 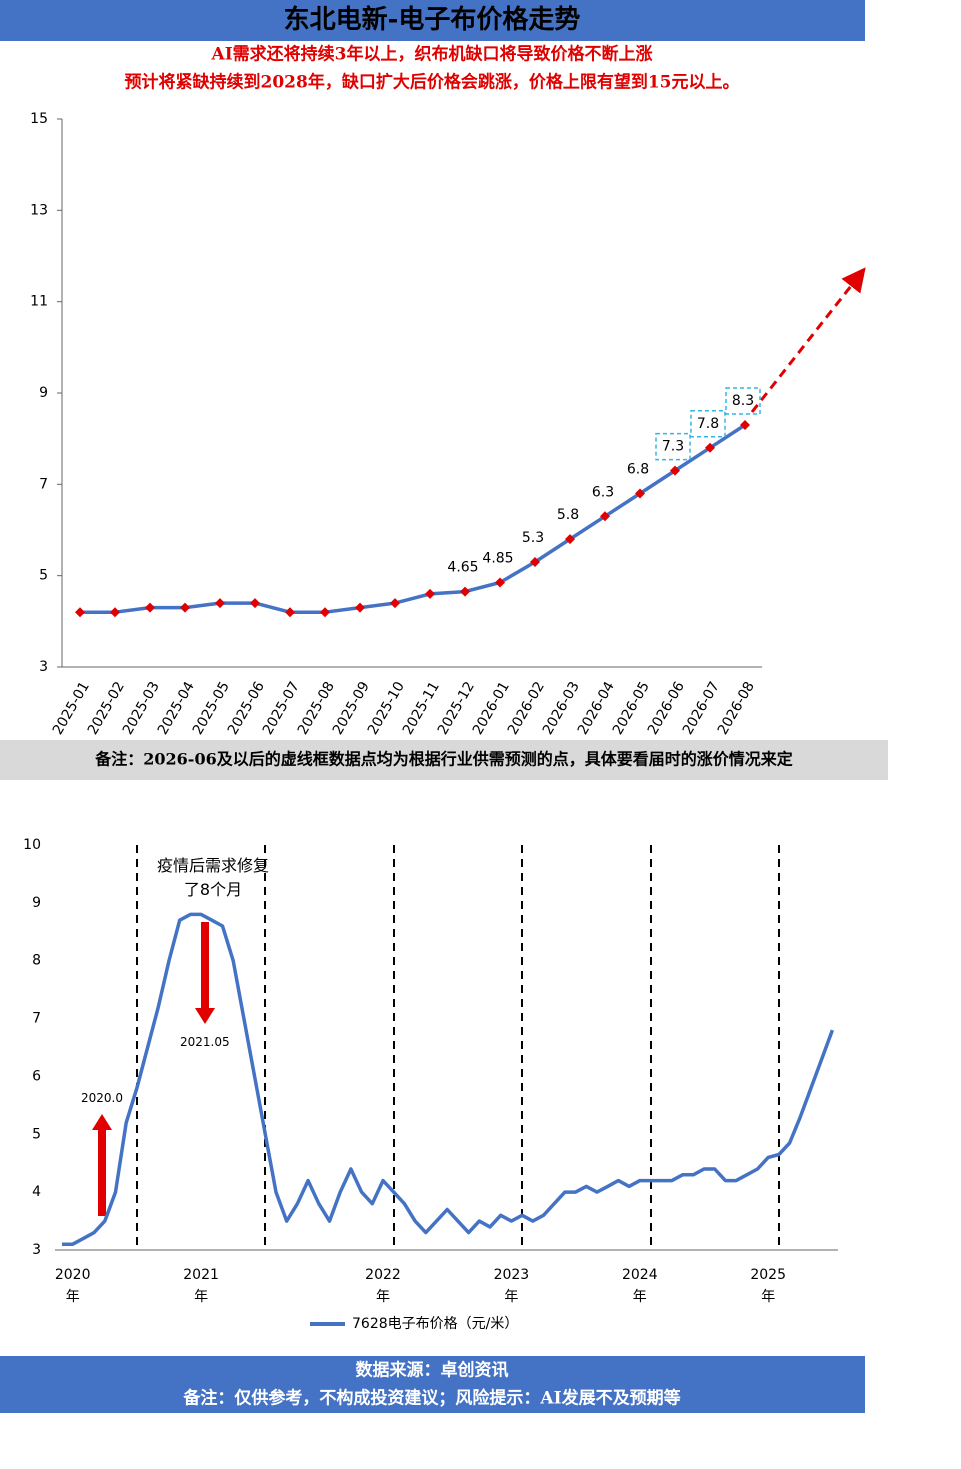 I want to click on subtitle: AI需求还将持续3年以上，织布机缺口将导致价格不断上涨, so click(x=432, y=54).